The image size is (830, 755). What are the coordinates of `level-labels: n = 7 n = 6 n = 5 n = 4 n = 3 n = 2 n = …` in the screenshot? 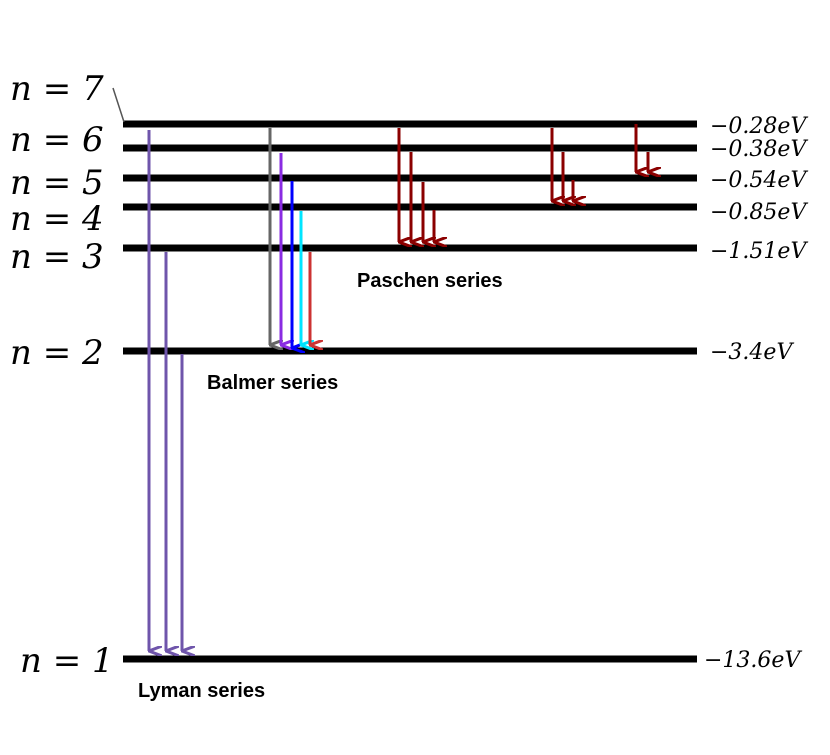 It's located at (62, 375).